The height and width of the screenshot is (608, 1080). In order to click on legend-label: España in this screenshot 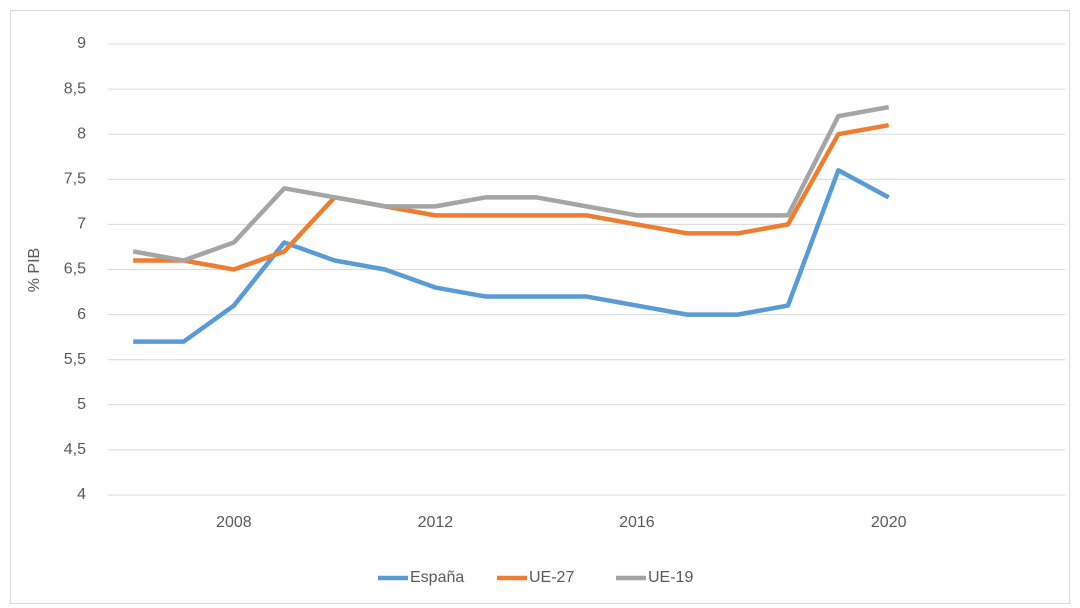, I will do `click(437, 577)`.